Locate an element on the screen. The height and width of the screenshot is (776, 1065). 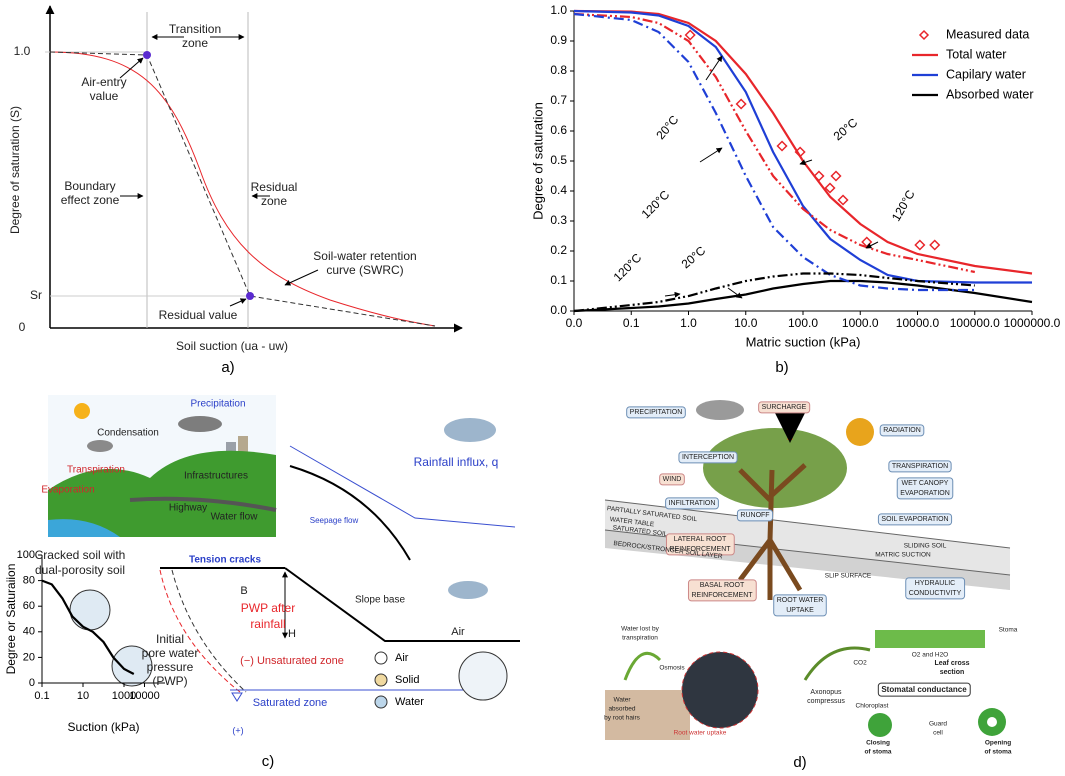
label: Degree of saturation (S) is located at coordinates (15, 170).